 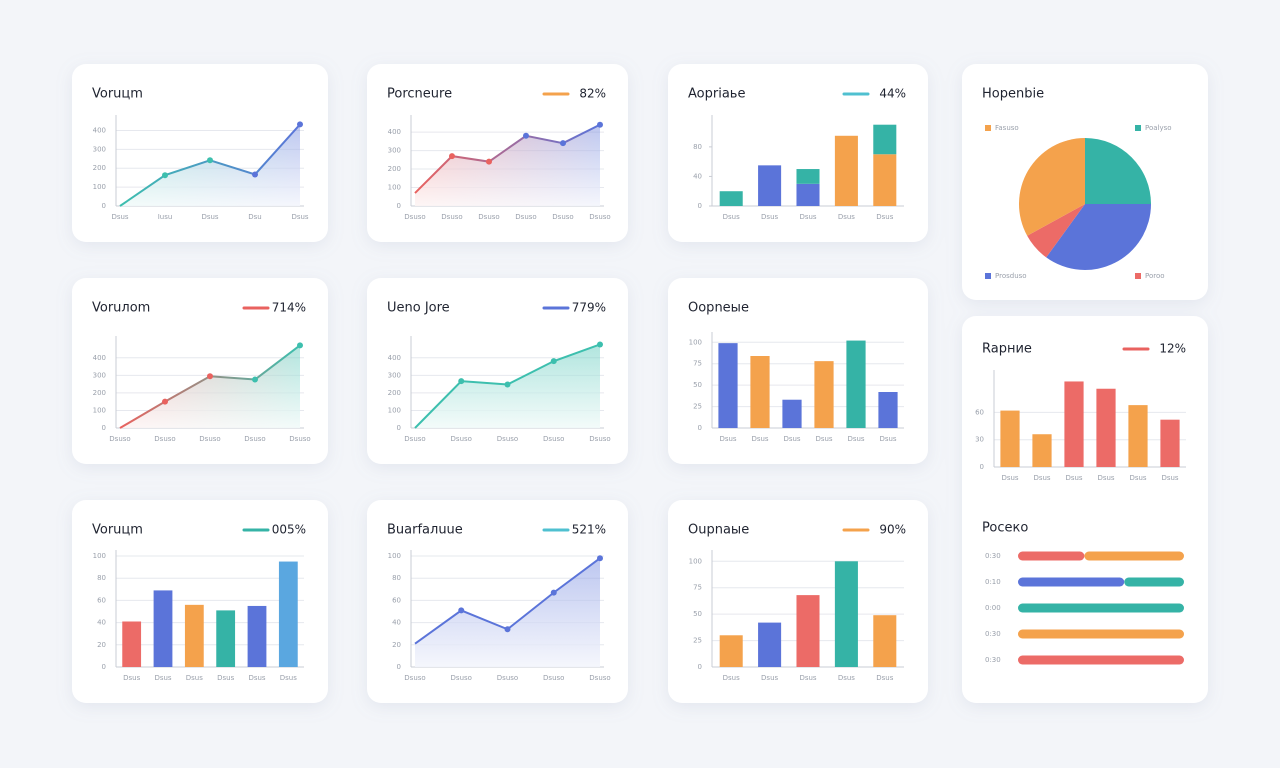 What do you see at coordinates (697, 407) in the screenshot?
I see `y-tick-label: 25` at bounding box center [697, 407].